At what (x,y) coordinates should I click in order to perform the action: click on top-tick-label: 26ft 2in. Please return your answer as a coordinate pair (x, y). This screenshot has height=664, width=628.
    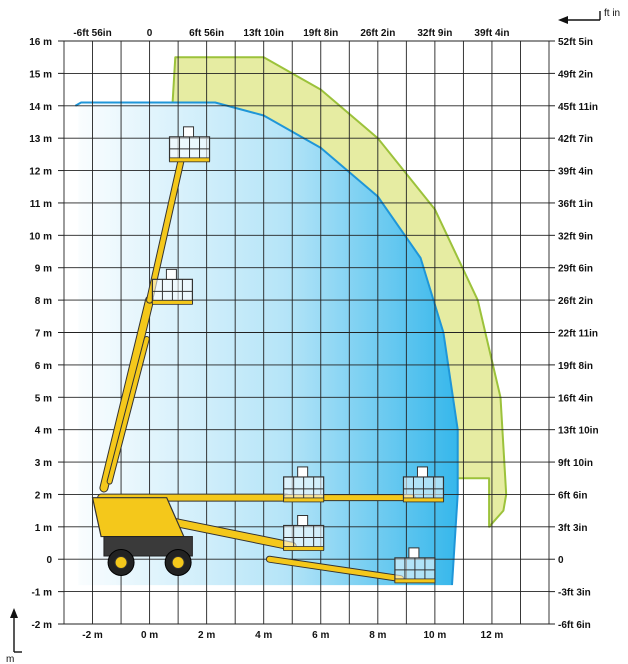
    Looking at the image, I should click on (377, 33).